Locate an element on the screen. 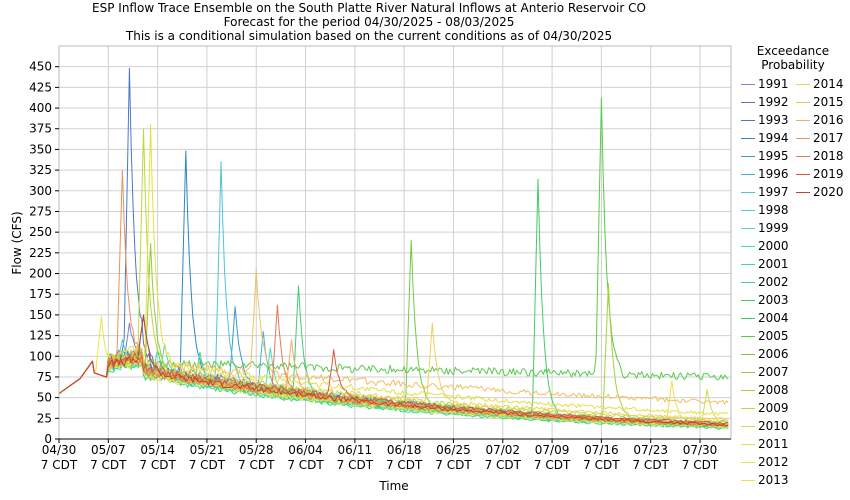 Image resolution: width=850 pixels, height=500 pixels. y-tick-label: 350 is located at coordinates (40, 149).